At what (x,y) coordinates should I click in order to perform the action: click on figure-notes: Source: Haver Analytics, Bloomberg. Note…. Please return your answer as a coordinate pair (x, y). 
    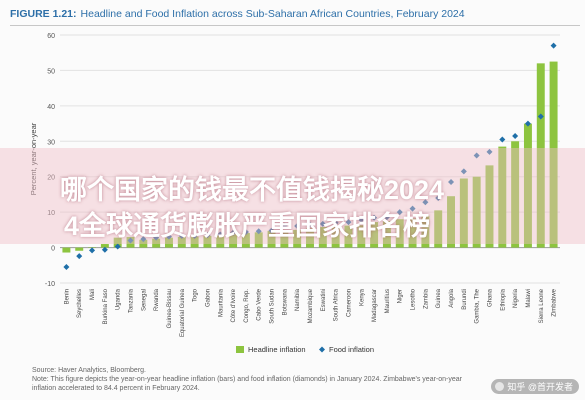
    Looking at the image, I should click on (277, 379).